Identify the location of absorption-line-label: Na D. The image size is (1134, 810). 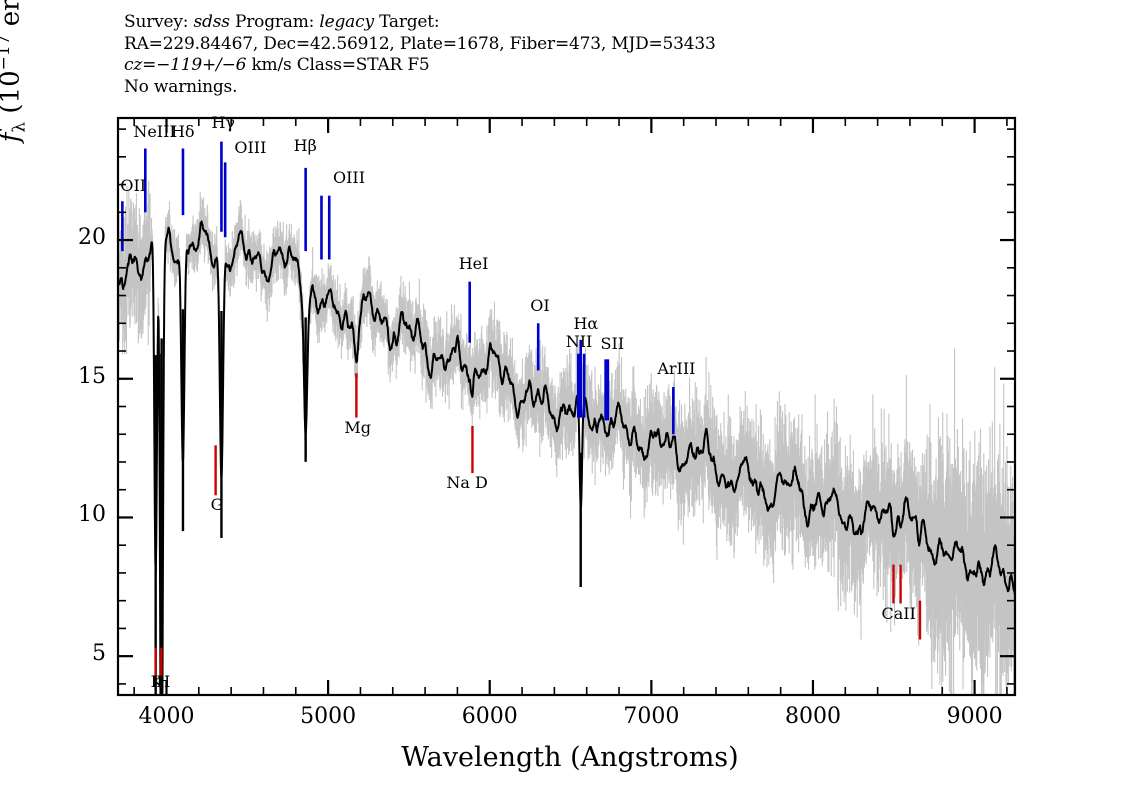
(467, 483).